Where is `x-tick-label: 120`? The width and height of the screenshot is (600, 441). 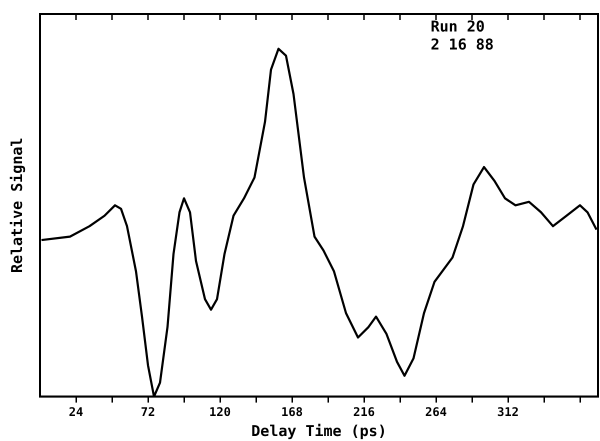 x-tick-label: 120 is located at coordinates (220, 411).